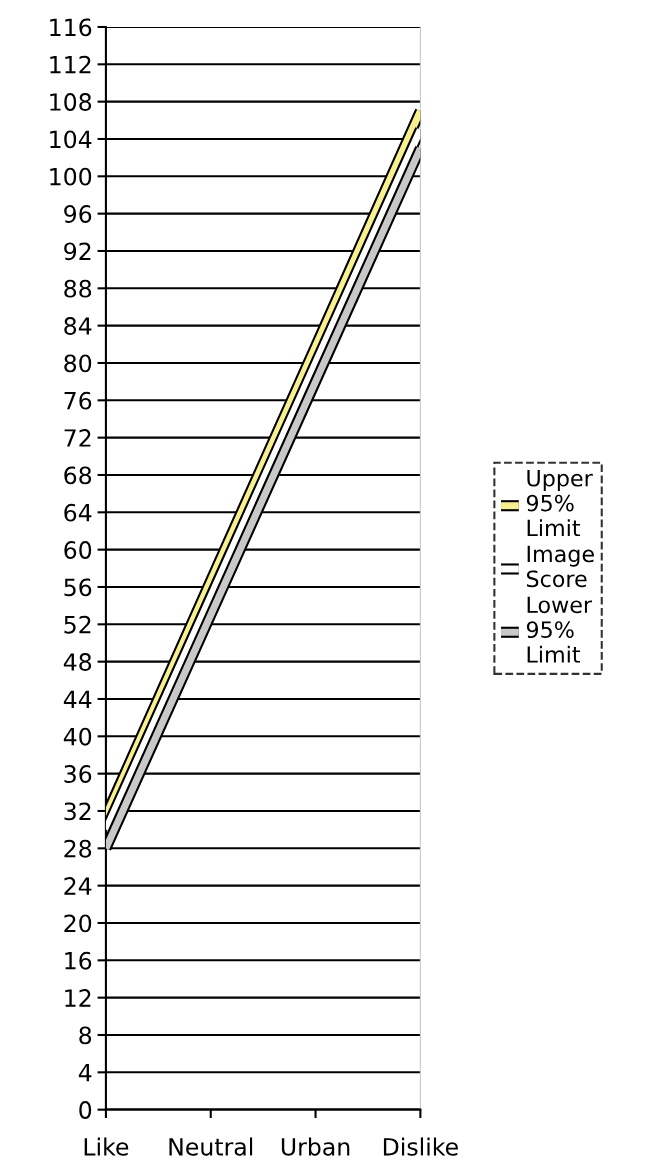 Image resolution: width=662 pixels, height=1173 pixels. I want to click on legend-label: Upper 95% Limit, so click(559, 503).